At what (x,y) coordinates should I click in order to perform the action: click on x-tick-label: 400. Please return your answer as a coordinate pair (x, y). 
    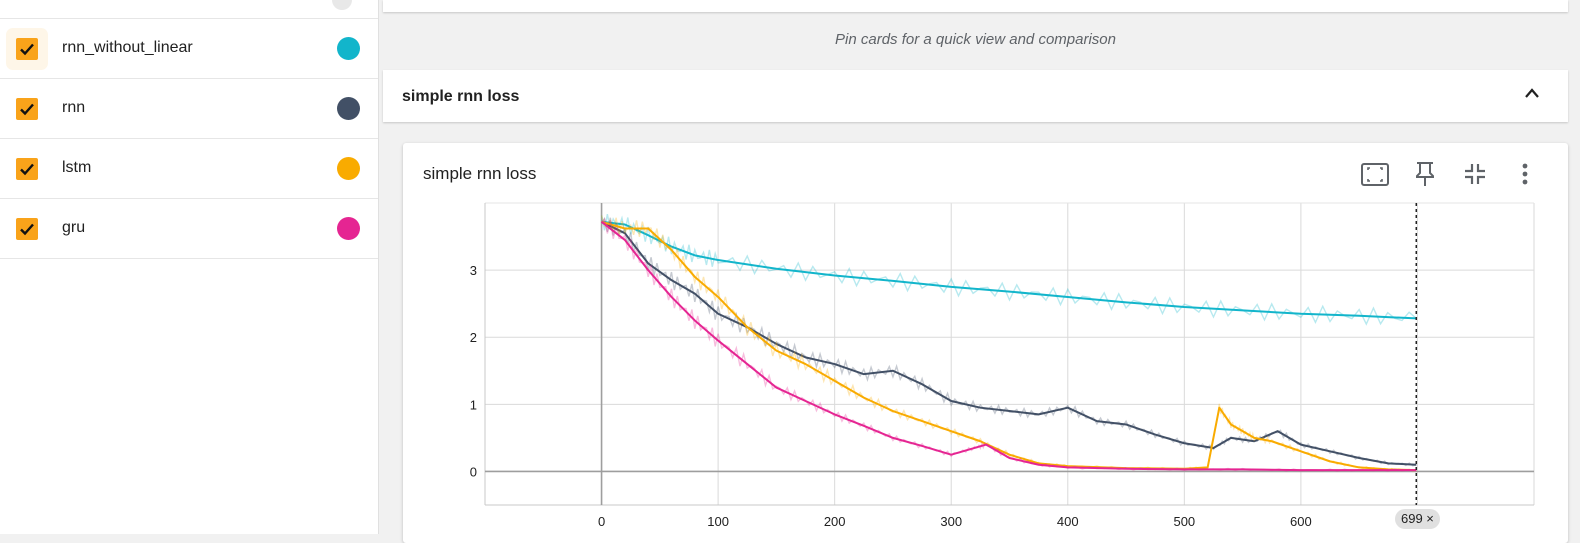
    Looking at the image, I should click on (1068, 521).